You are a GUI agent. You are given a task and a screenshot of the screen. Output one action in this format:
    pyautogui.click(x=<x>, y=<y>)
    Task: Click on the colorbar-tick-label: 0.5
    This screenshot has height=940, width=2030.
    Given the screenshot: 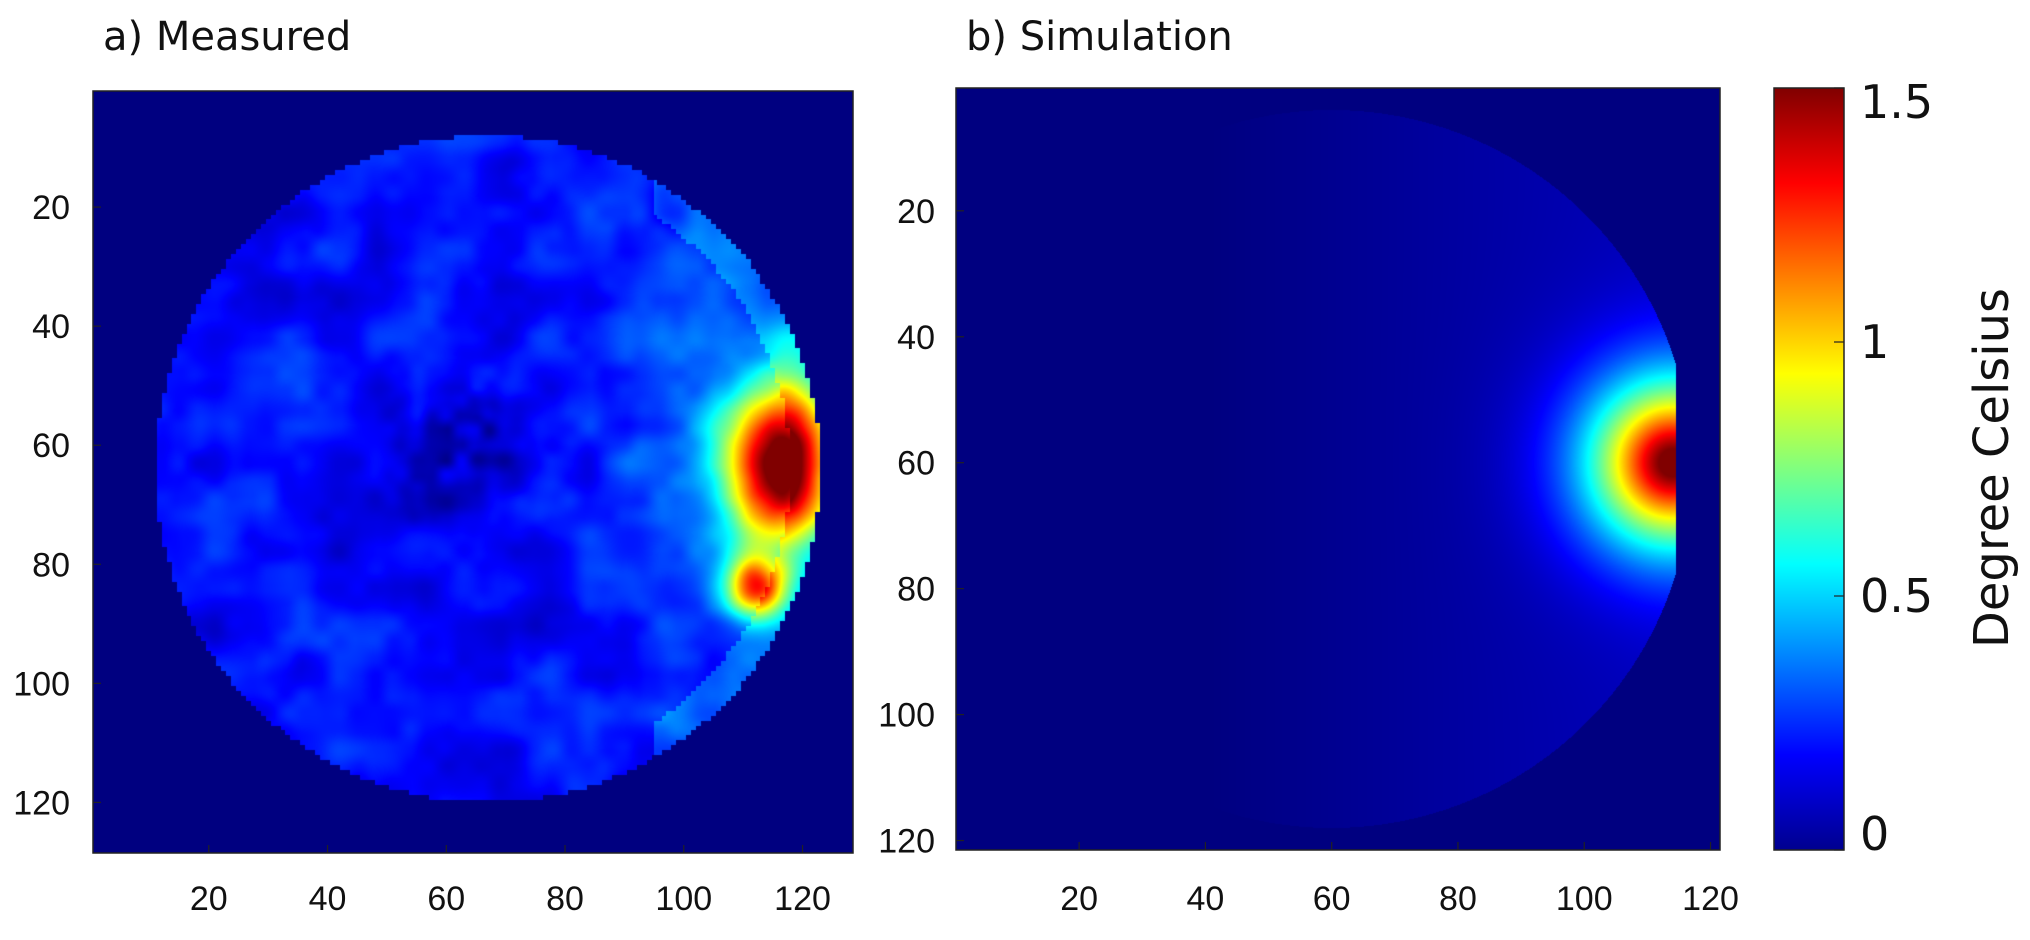 What is the action you would take?
    pyautogui.click(x=1896, y=596)
    